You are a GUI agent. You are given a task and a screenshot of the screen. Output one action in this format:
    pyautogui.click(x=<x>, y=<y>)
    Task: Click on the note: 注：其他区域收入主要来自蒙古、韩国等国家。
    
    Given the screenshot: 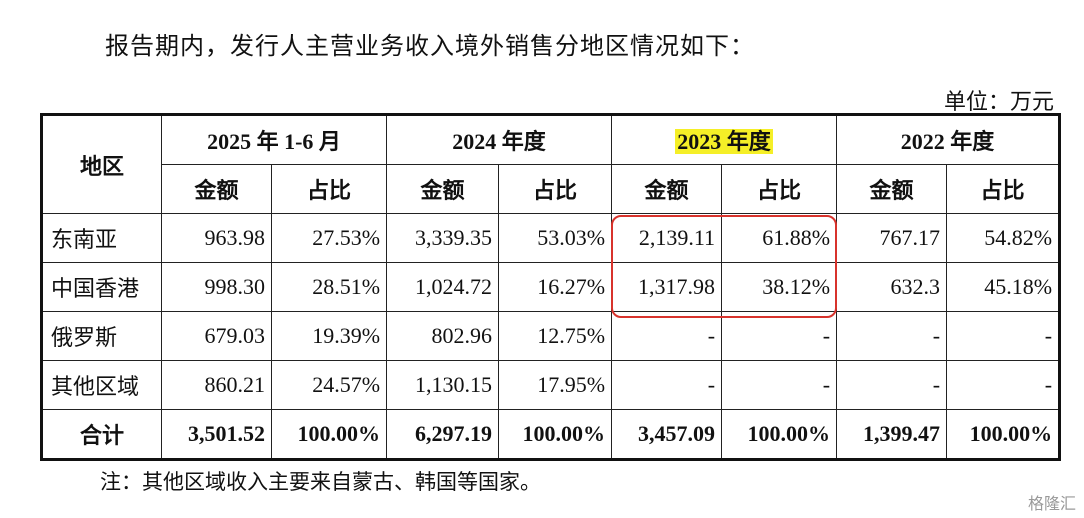 What is the action you would take?
    pyautogui.click(x=320, y=482)
    